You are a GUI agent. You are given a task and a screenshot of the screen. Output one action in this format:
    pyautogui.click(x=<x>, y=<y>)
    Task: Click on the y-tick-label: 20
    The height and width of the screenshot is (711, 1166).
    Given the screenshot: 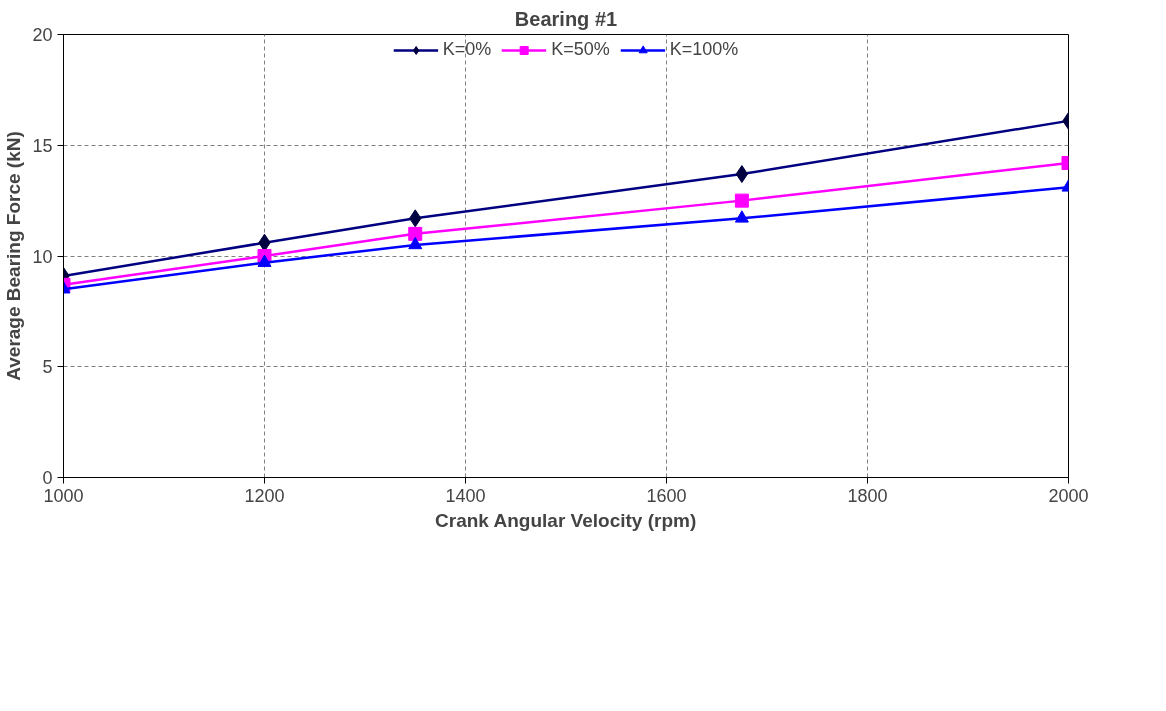 What is the action you would take?
    pyautogui.click(x=42, y=35)
    